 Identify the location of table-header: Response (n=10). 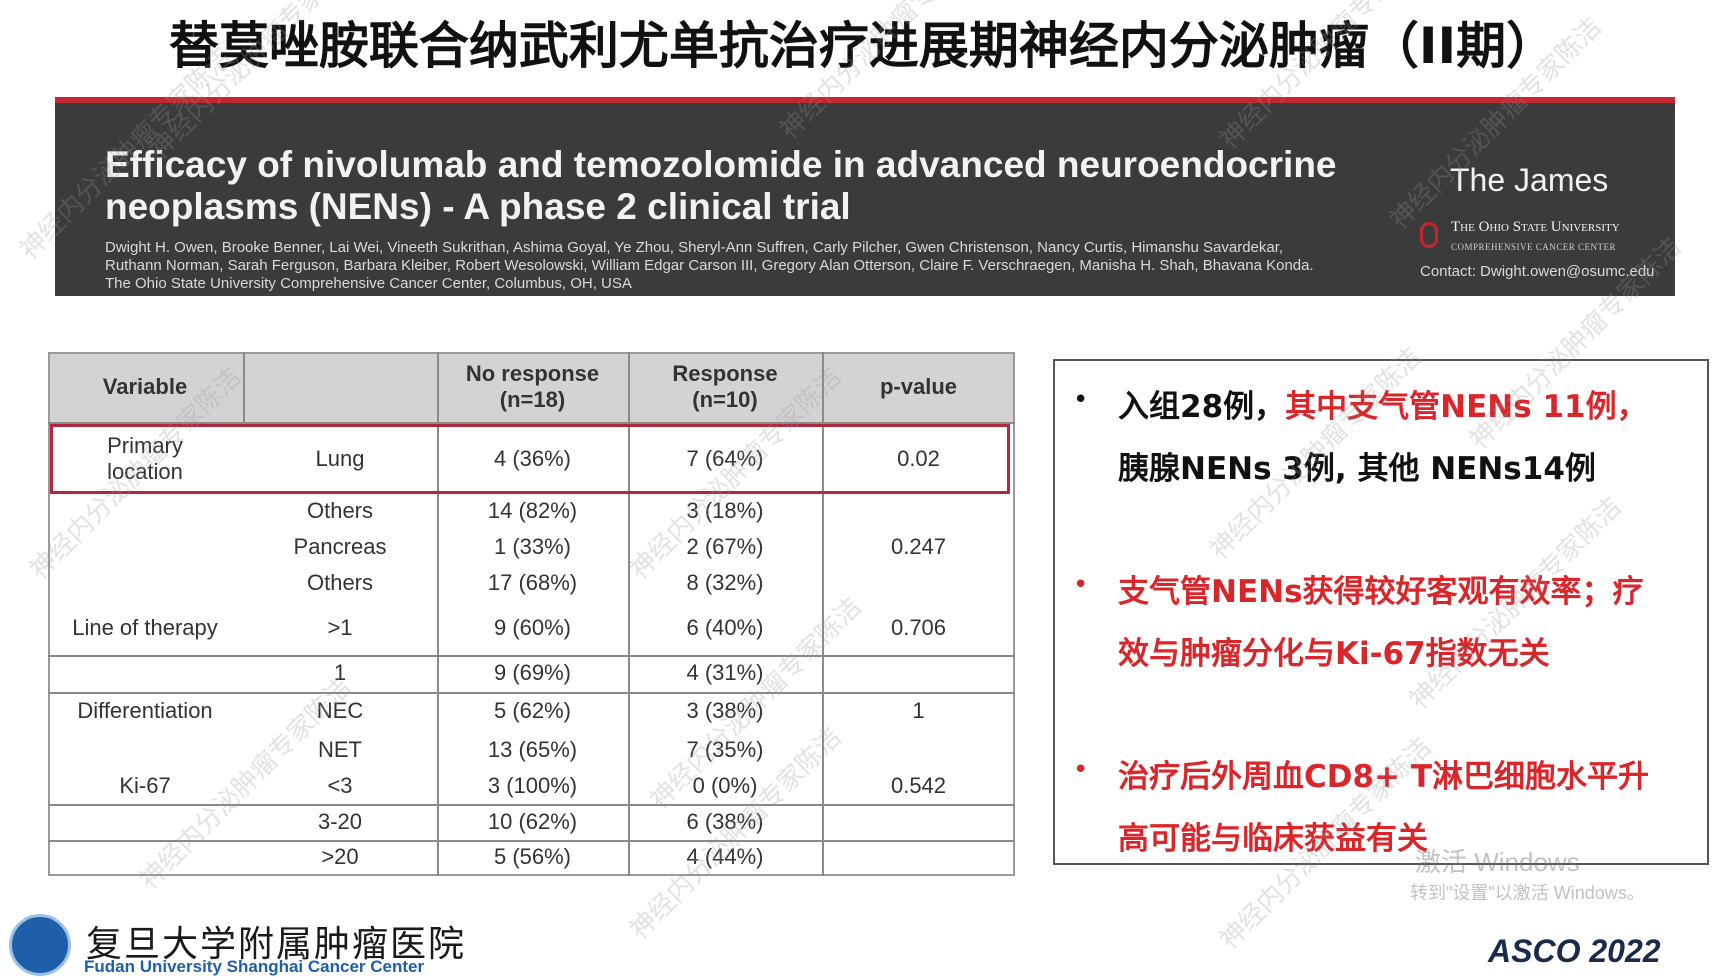
(725, 386).